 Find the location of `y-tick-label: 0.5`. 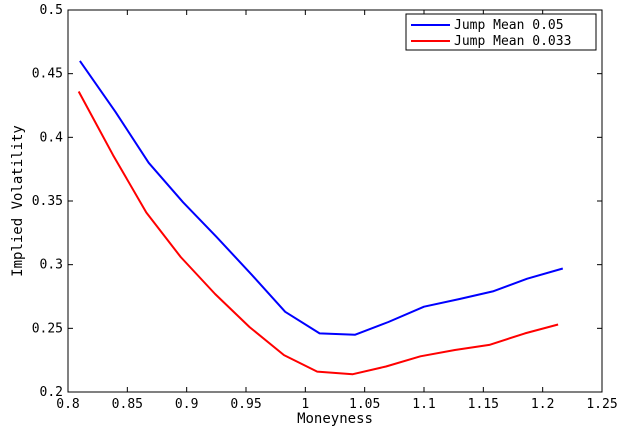

y-tick-label: 0.5 is located at coordinates (51, 10).